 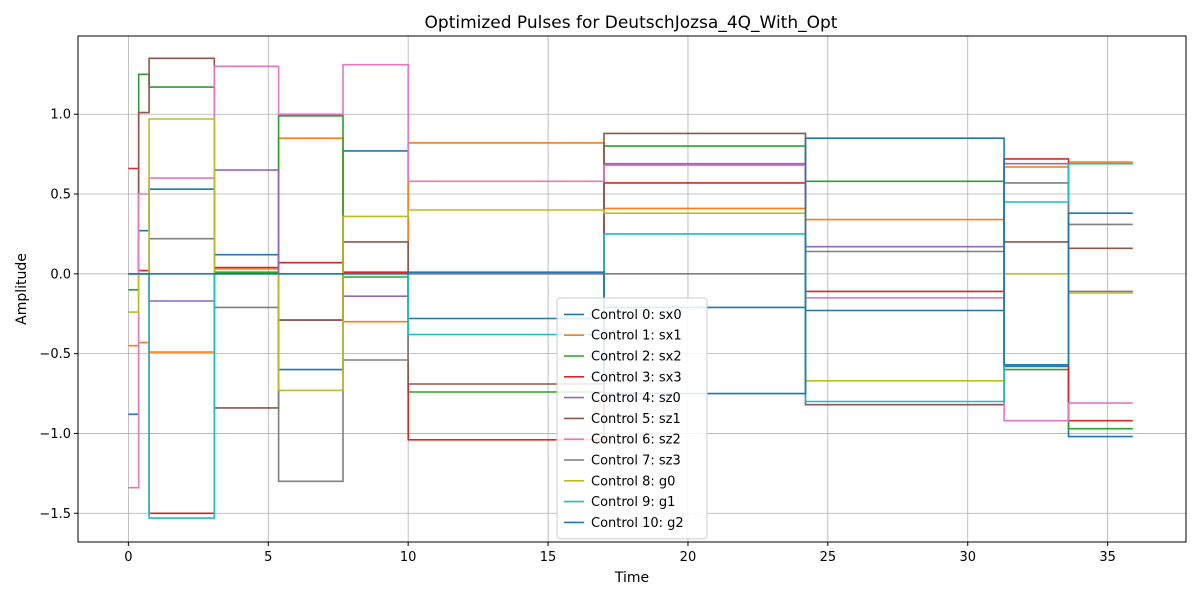 What do you see at coordinates (636, 315) in the screenshot?
I see `legend-label: Control 0: sx0` at bounding box center [636, 315].